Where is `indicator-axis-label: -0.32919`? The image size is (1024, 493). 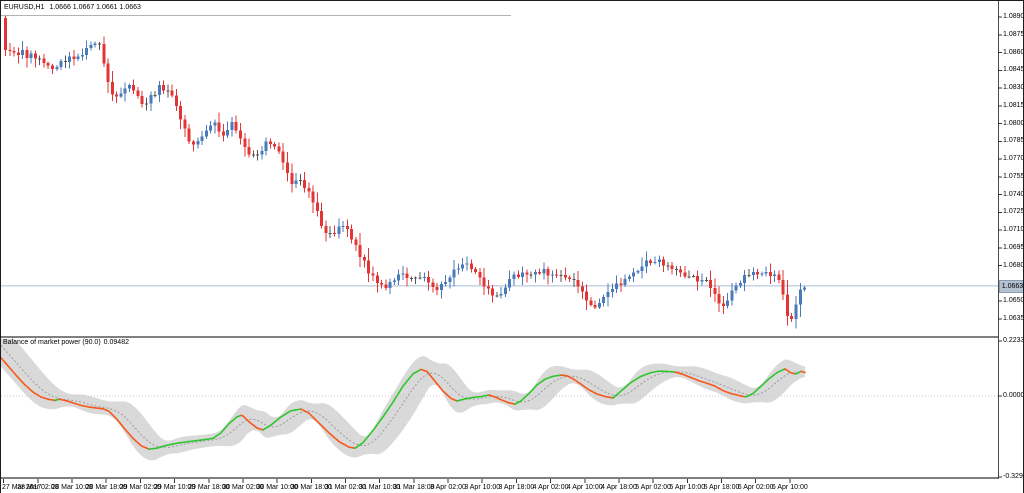 indicator-axis-label: -0.32919 is located at coordinates (1013, 476).